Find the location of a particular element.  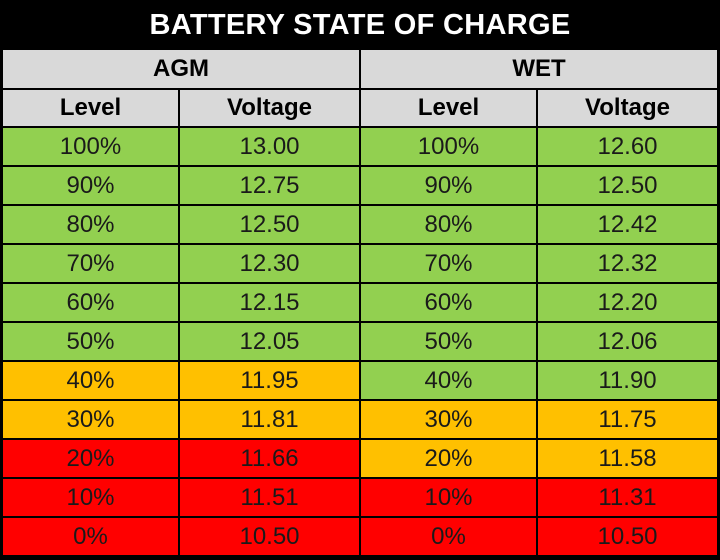

voltage-cell: 11.90 is located at coordinates (627, 380).